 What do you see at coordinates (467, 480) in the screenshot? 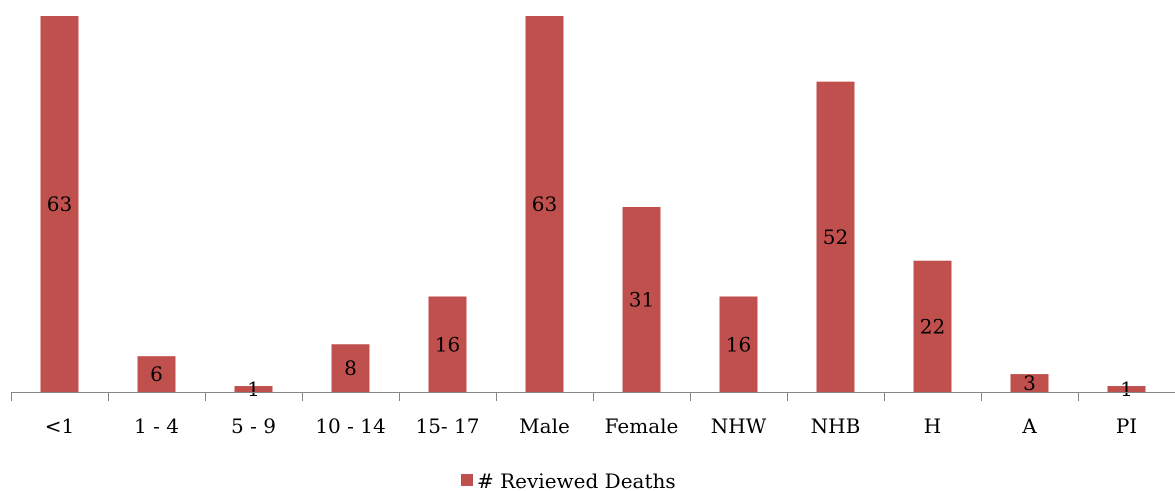
I see `legend-swatch` at bounding box center [467, 480].